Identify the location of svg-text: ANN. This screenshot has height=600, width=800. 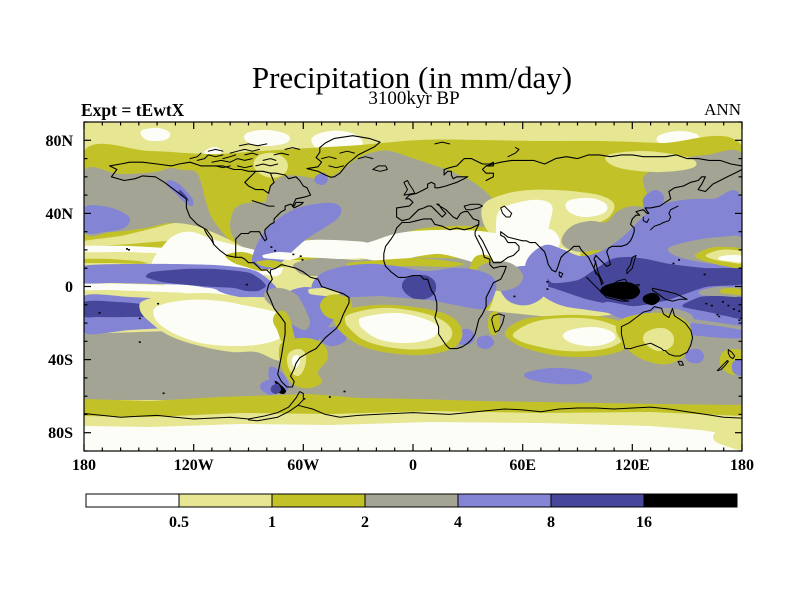
(722, 109).